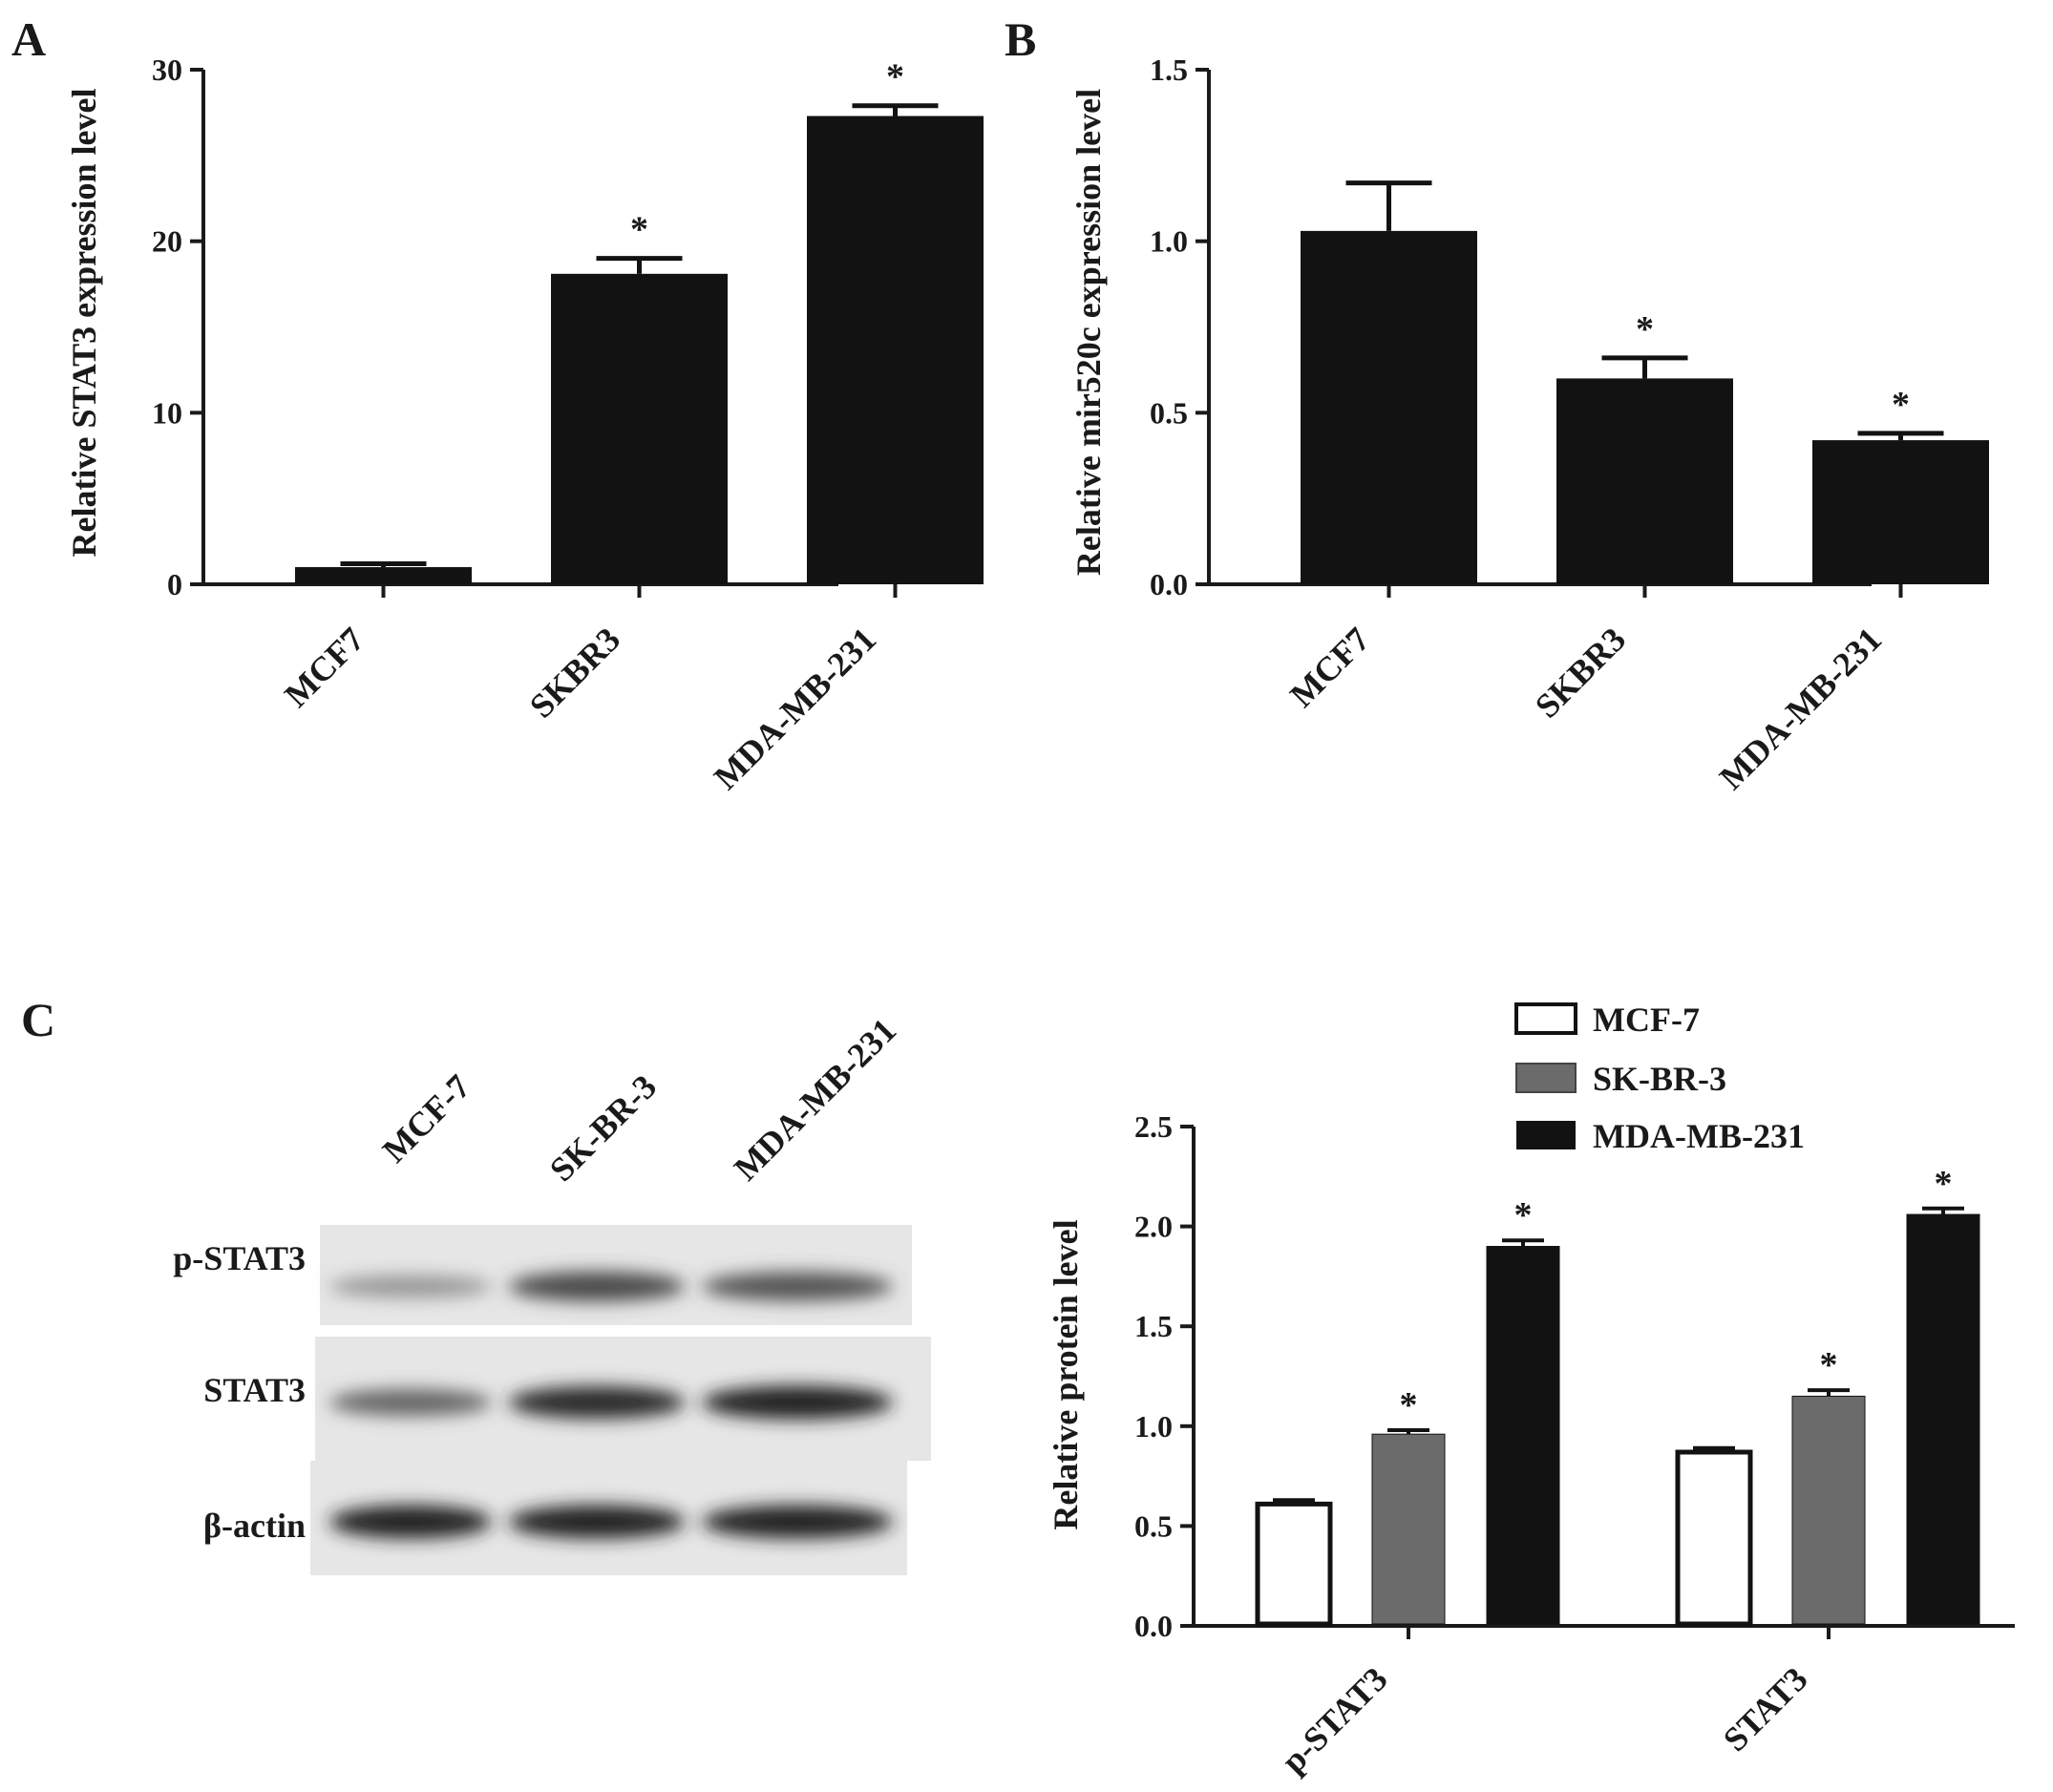 This screenshot has height=1792, width=2053. What do you see at coordinates (1699, 1136) in the screenshot?
I see `legend-label-mda: MDA-MB-231` at bounding box center [1699, 1136].